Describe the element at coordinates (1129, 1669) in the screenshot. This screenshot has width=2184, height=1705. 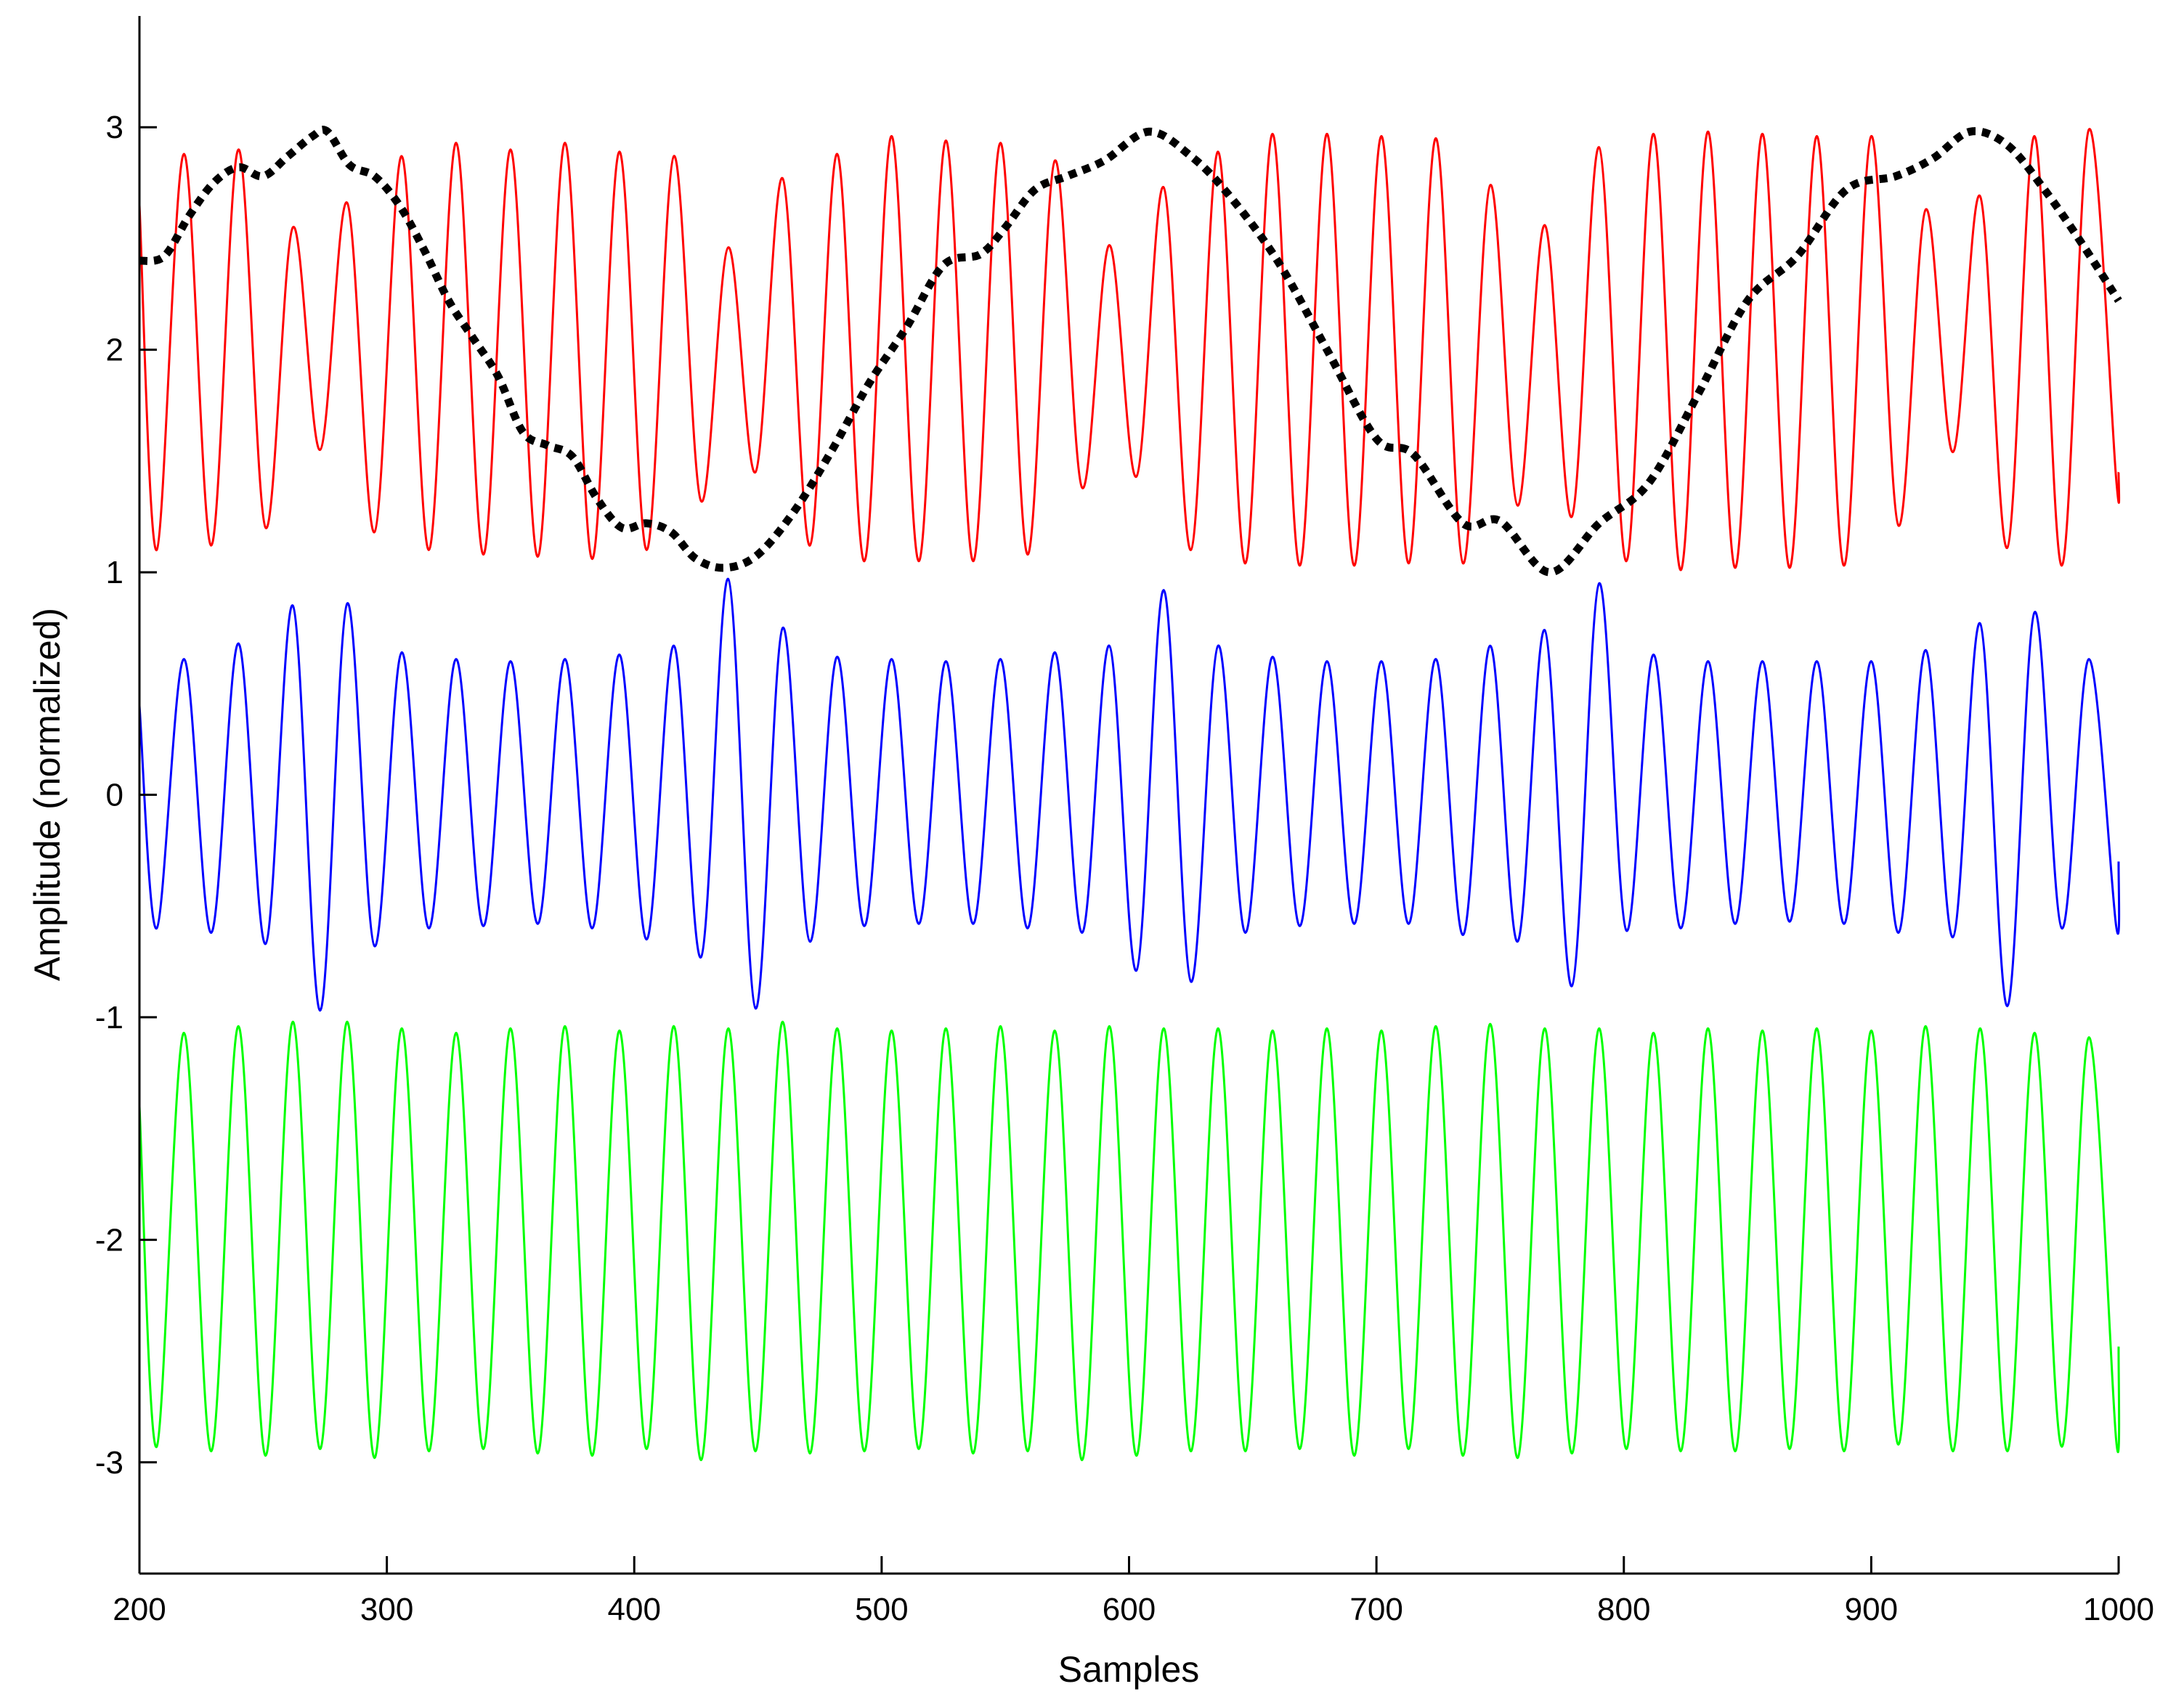
I see `x-axis-title: Samples` at that location.